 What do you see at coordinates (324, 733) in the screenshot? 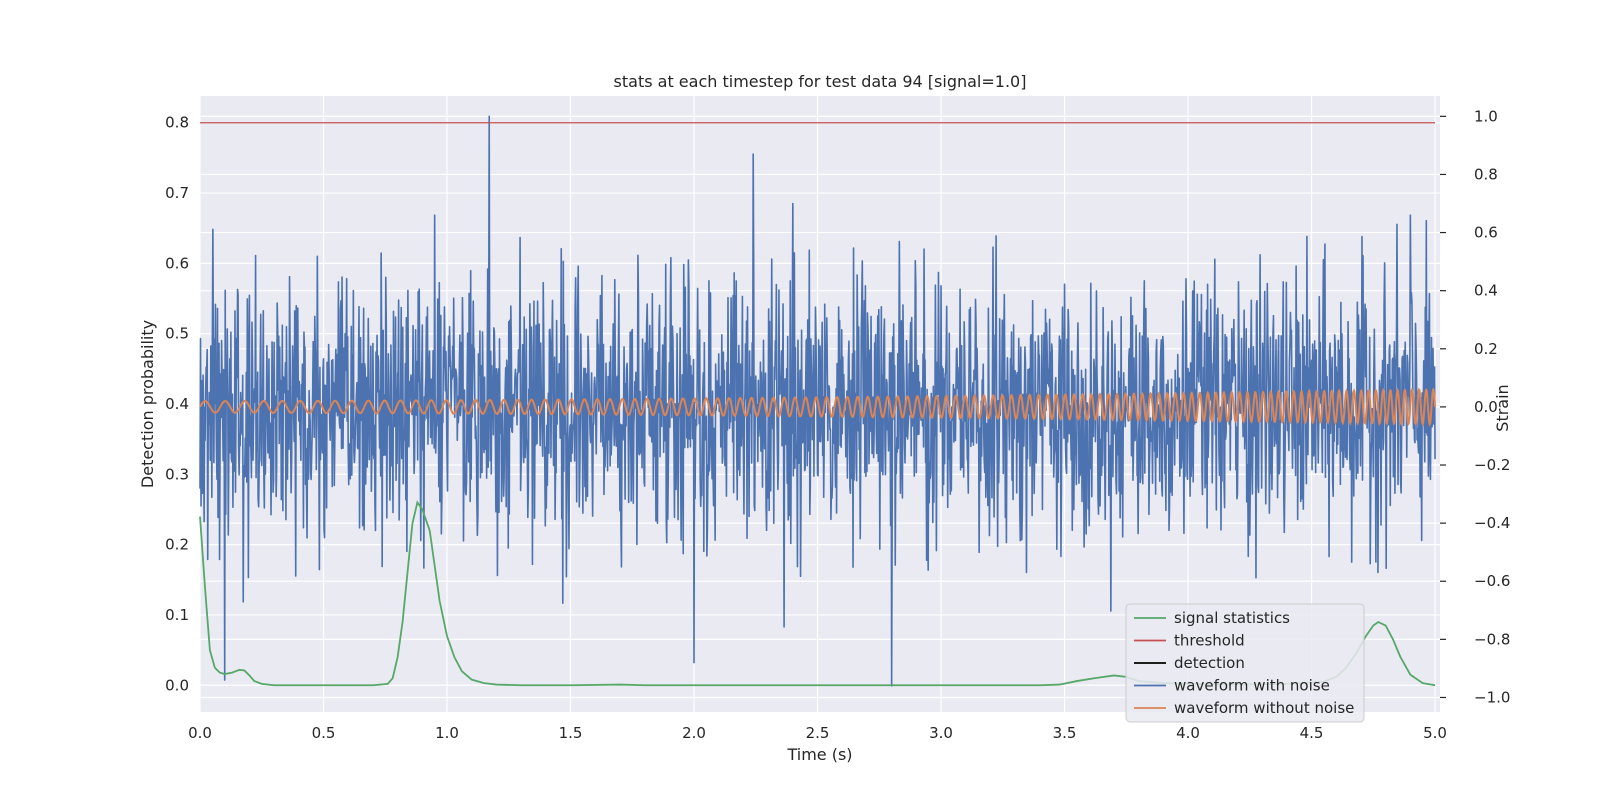
I see `x-tick-label: 0.5` at bounding box center [324, 733].